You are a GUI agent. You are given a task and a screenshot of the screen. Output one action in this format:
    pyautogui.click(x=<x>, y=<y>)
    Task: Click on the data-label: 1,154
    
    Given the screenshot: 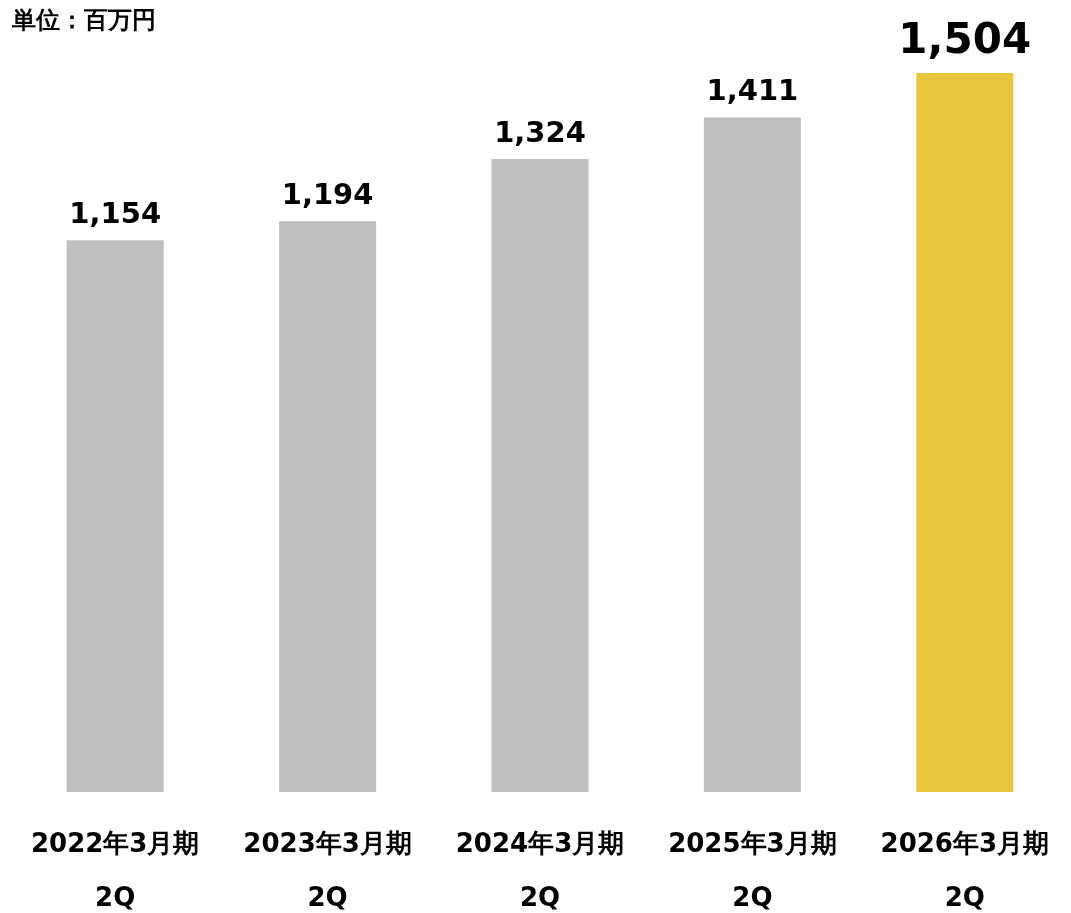 What is the action you would take?
    pyautogui.click(x=115, y=213)
    